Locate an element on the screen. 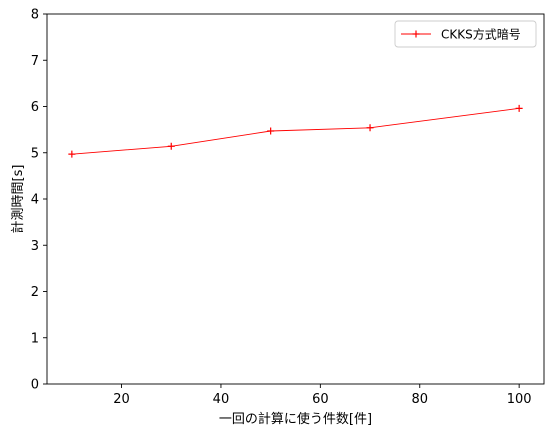 The image size is (553, 436). series-line is located at coordinates (295, 131).